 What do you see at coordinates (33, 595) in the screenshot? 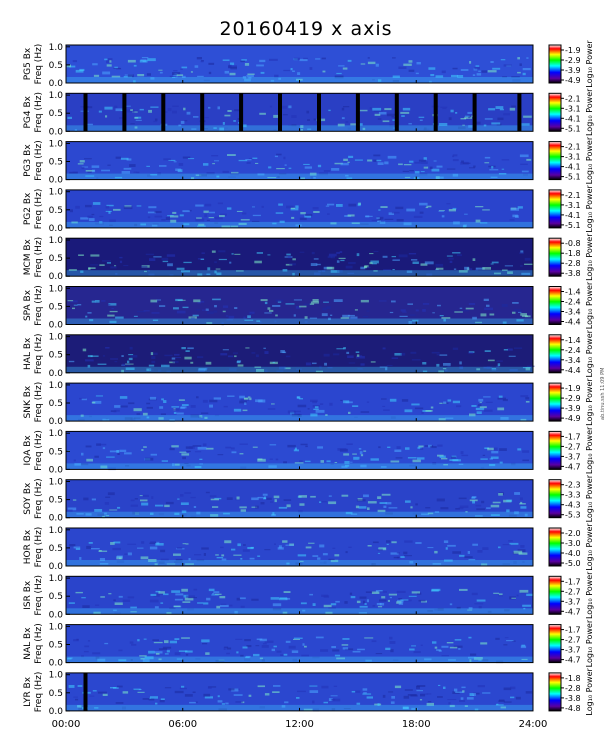
I see `y-axis-label: ISR Bx Freq (Hz)` at bounding box center [33, 595].